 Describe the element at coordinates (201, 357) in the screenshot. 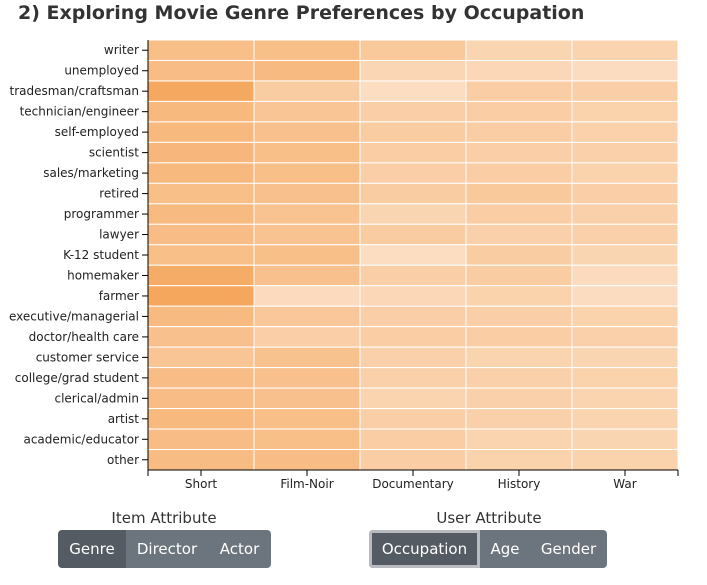

I see `heatmap-cell-customer-service-short` at that location.